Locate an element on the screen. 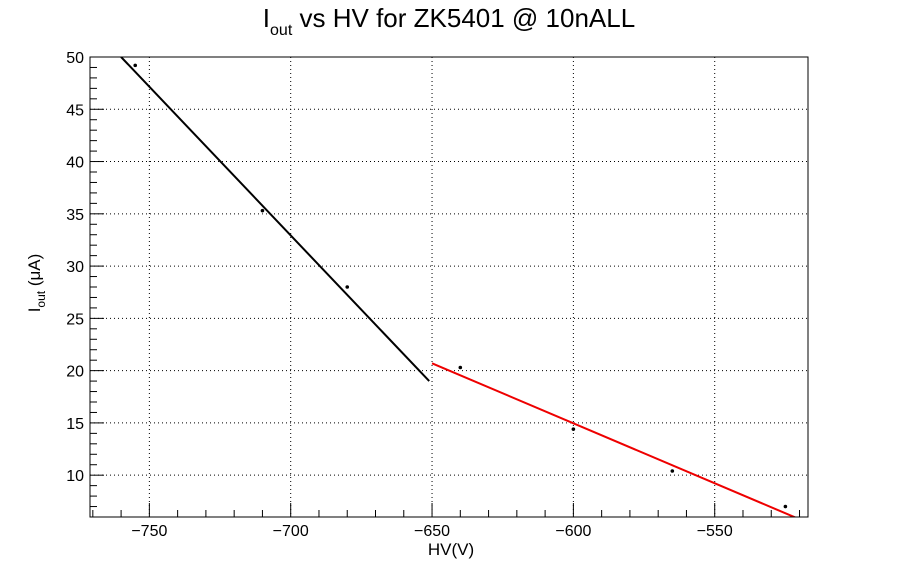  y-tick-label: 35 is located at coordinates (75, 215).